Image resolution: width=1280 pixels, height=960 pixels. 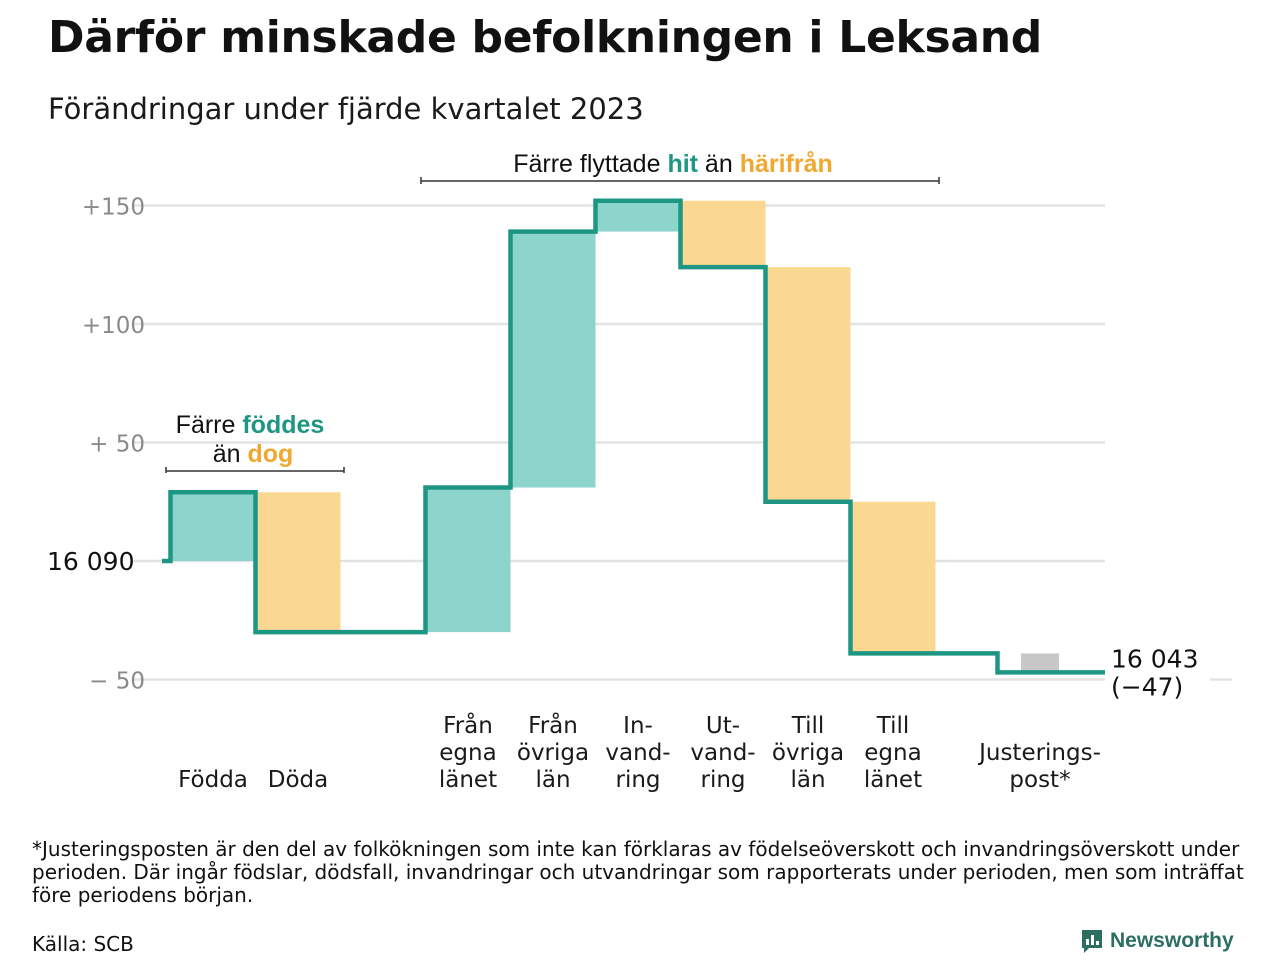 I want to click on birth-annotation-line2: än dog, so click(x=253, y=454).